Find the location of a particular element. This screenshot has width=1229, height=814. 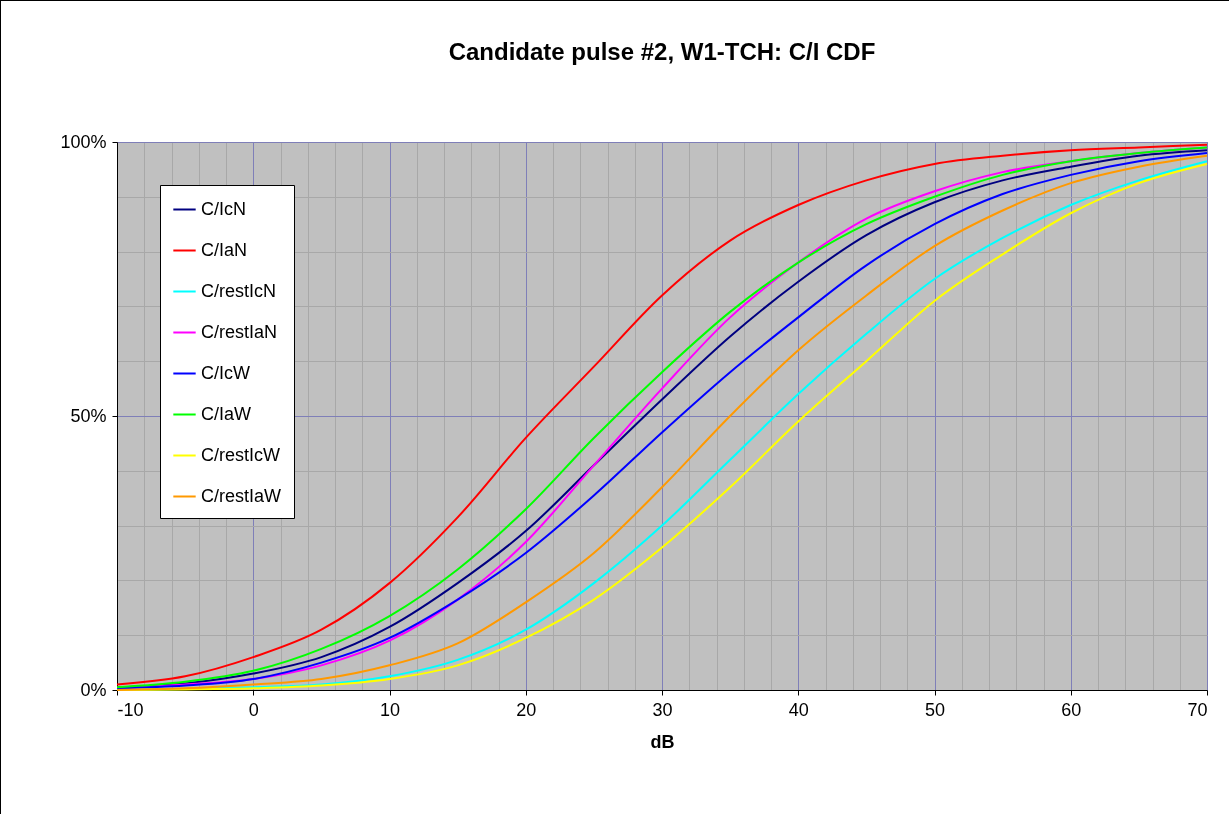

legend-label: C/IcN is located at coordinates (223, 208).